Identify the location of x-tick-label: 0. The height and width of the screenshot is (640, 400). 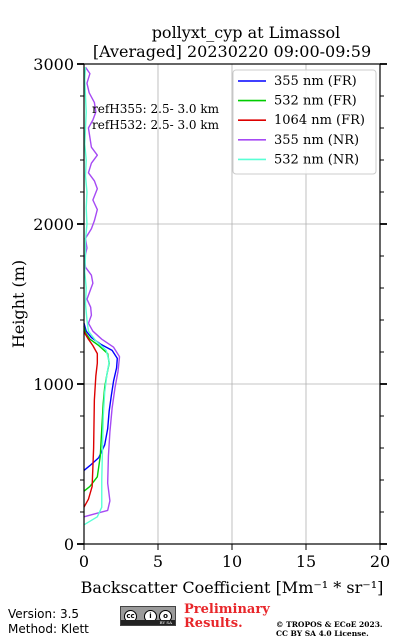
(84, 561).